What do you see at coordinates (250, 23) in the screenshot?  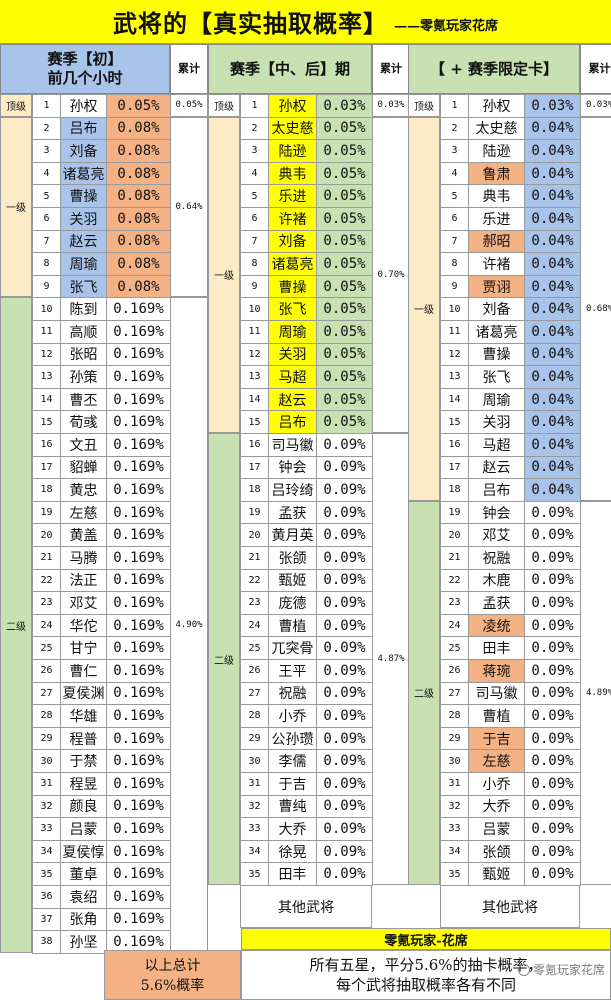 I see `title-main: 武将的【真实抽取概率】` at bounding box center [250, 23].